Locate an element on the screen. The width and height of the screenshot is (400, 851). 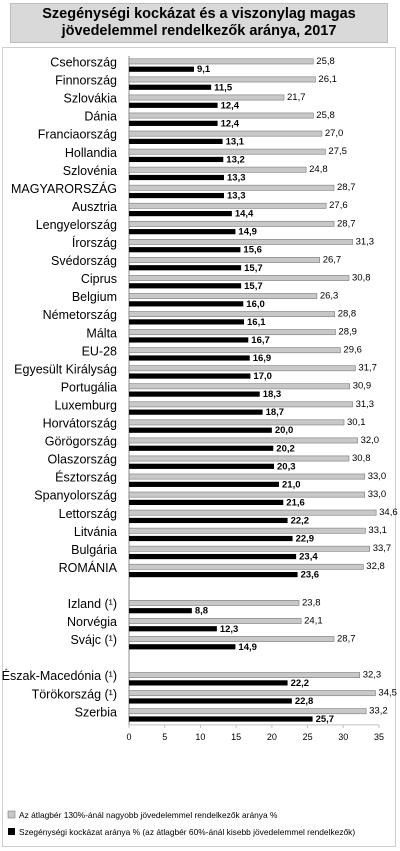
value-label-above-130: 21,7 is located at coordinates (296, 97).